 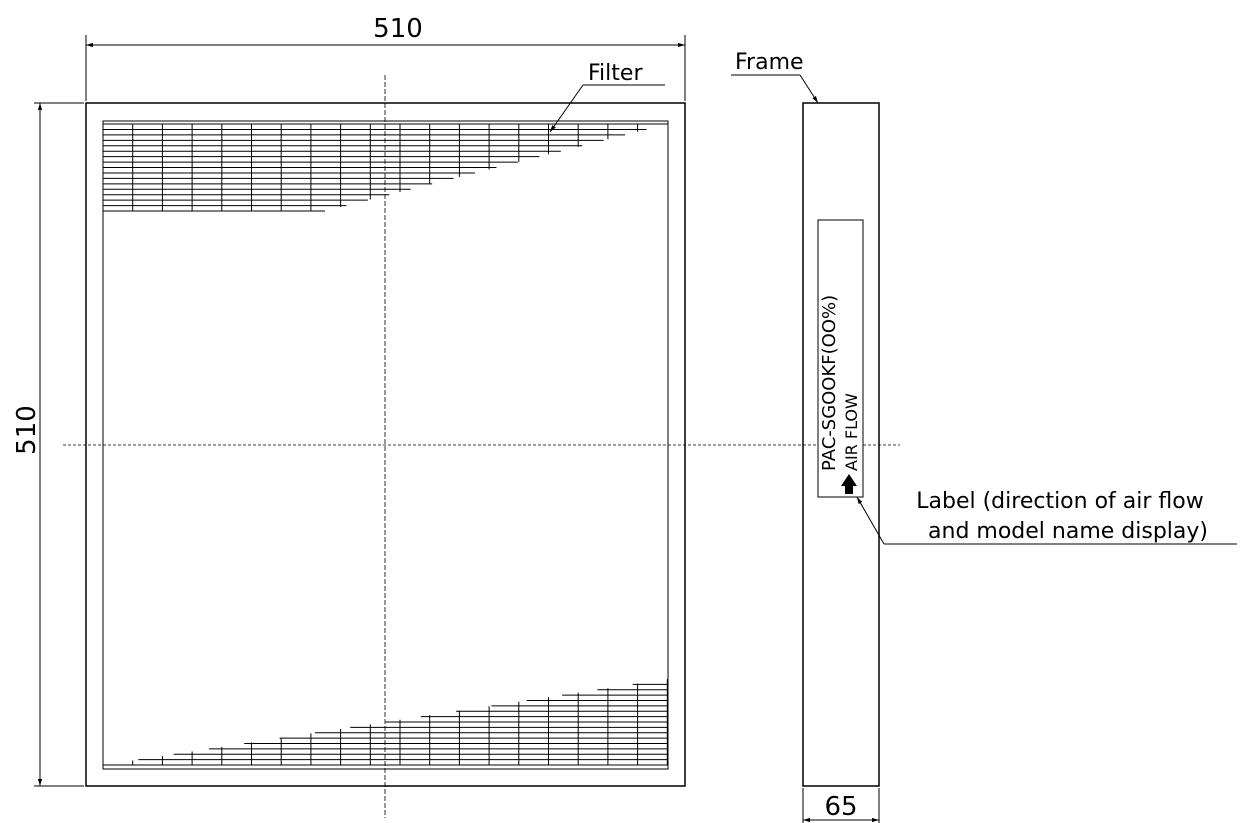 I want to click on depth-dimension, so click(x=841, y=805).